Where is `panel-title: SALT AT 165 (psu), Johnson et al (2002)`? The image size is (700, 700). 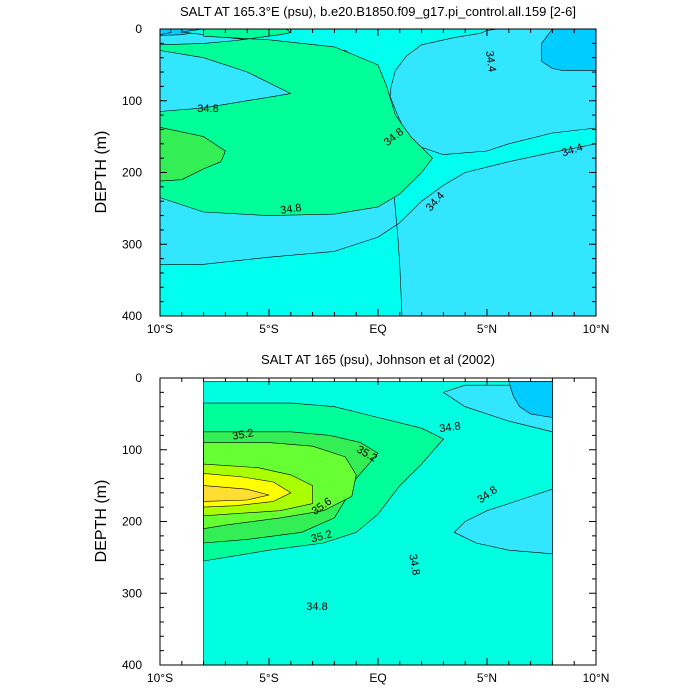 panel-title: SALT AT 165 (psu), Johnson et al (2002) is located at coordinates (378, 359).